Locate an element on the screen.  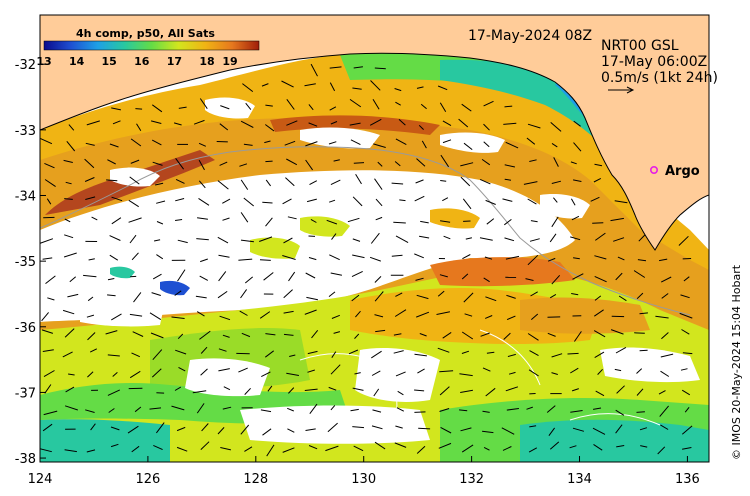
scale-label: 0.5m/s (1kt 24h) is located at coordinates (659, 78).